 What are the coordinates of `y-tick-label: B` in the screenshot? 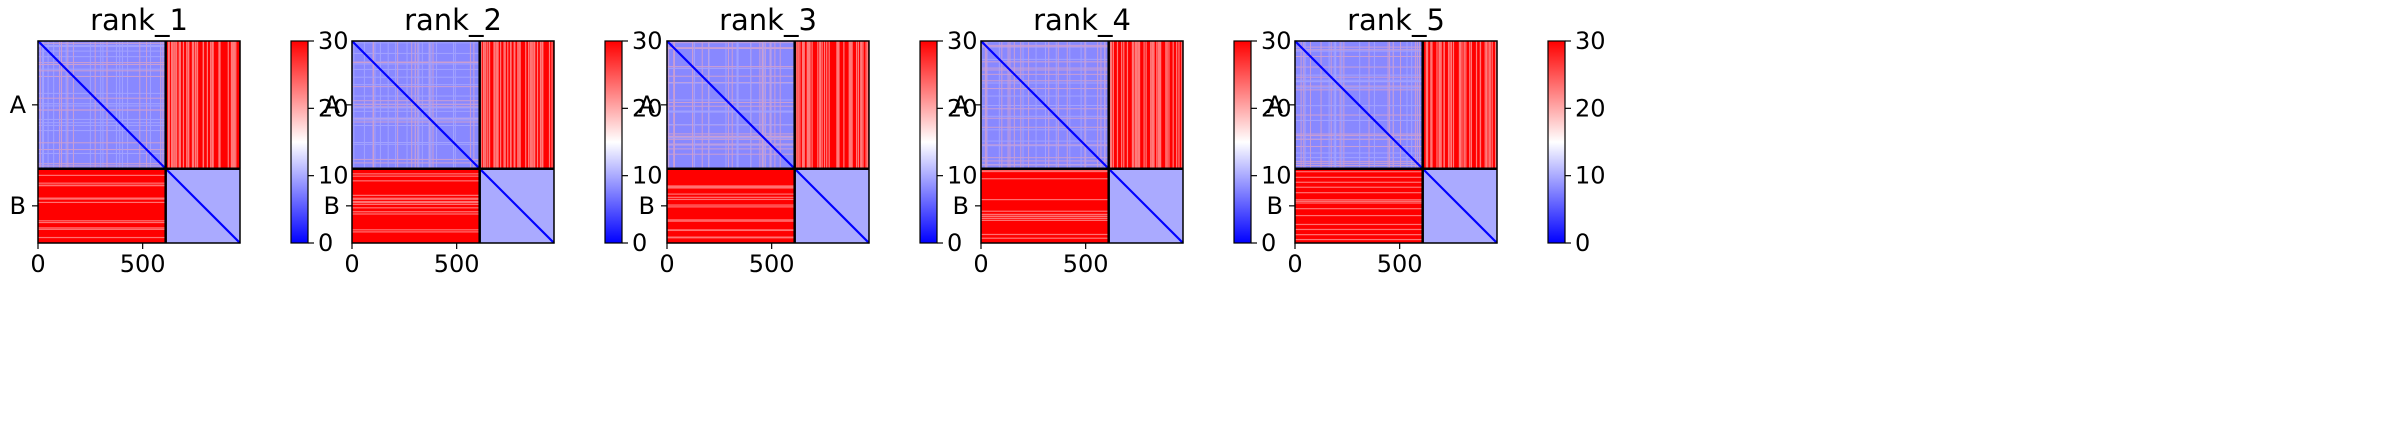 It's located at (961, 206).